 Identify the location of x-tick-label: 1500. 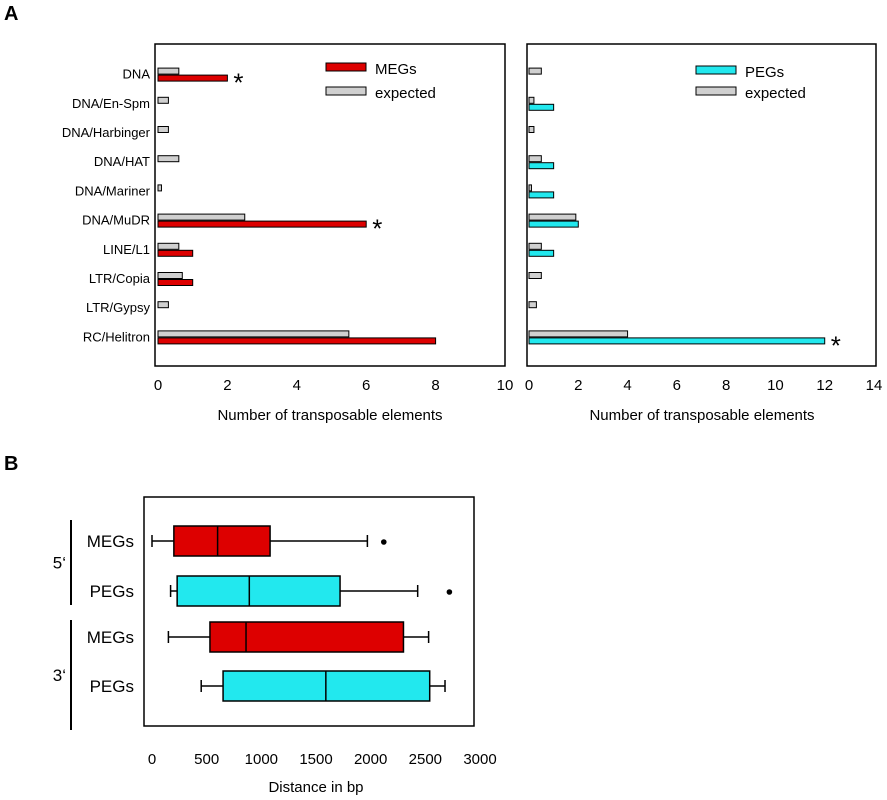
(315, 759).